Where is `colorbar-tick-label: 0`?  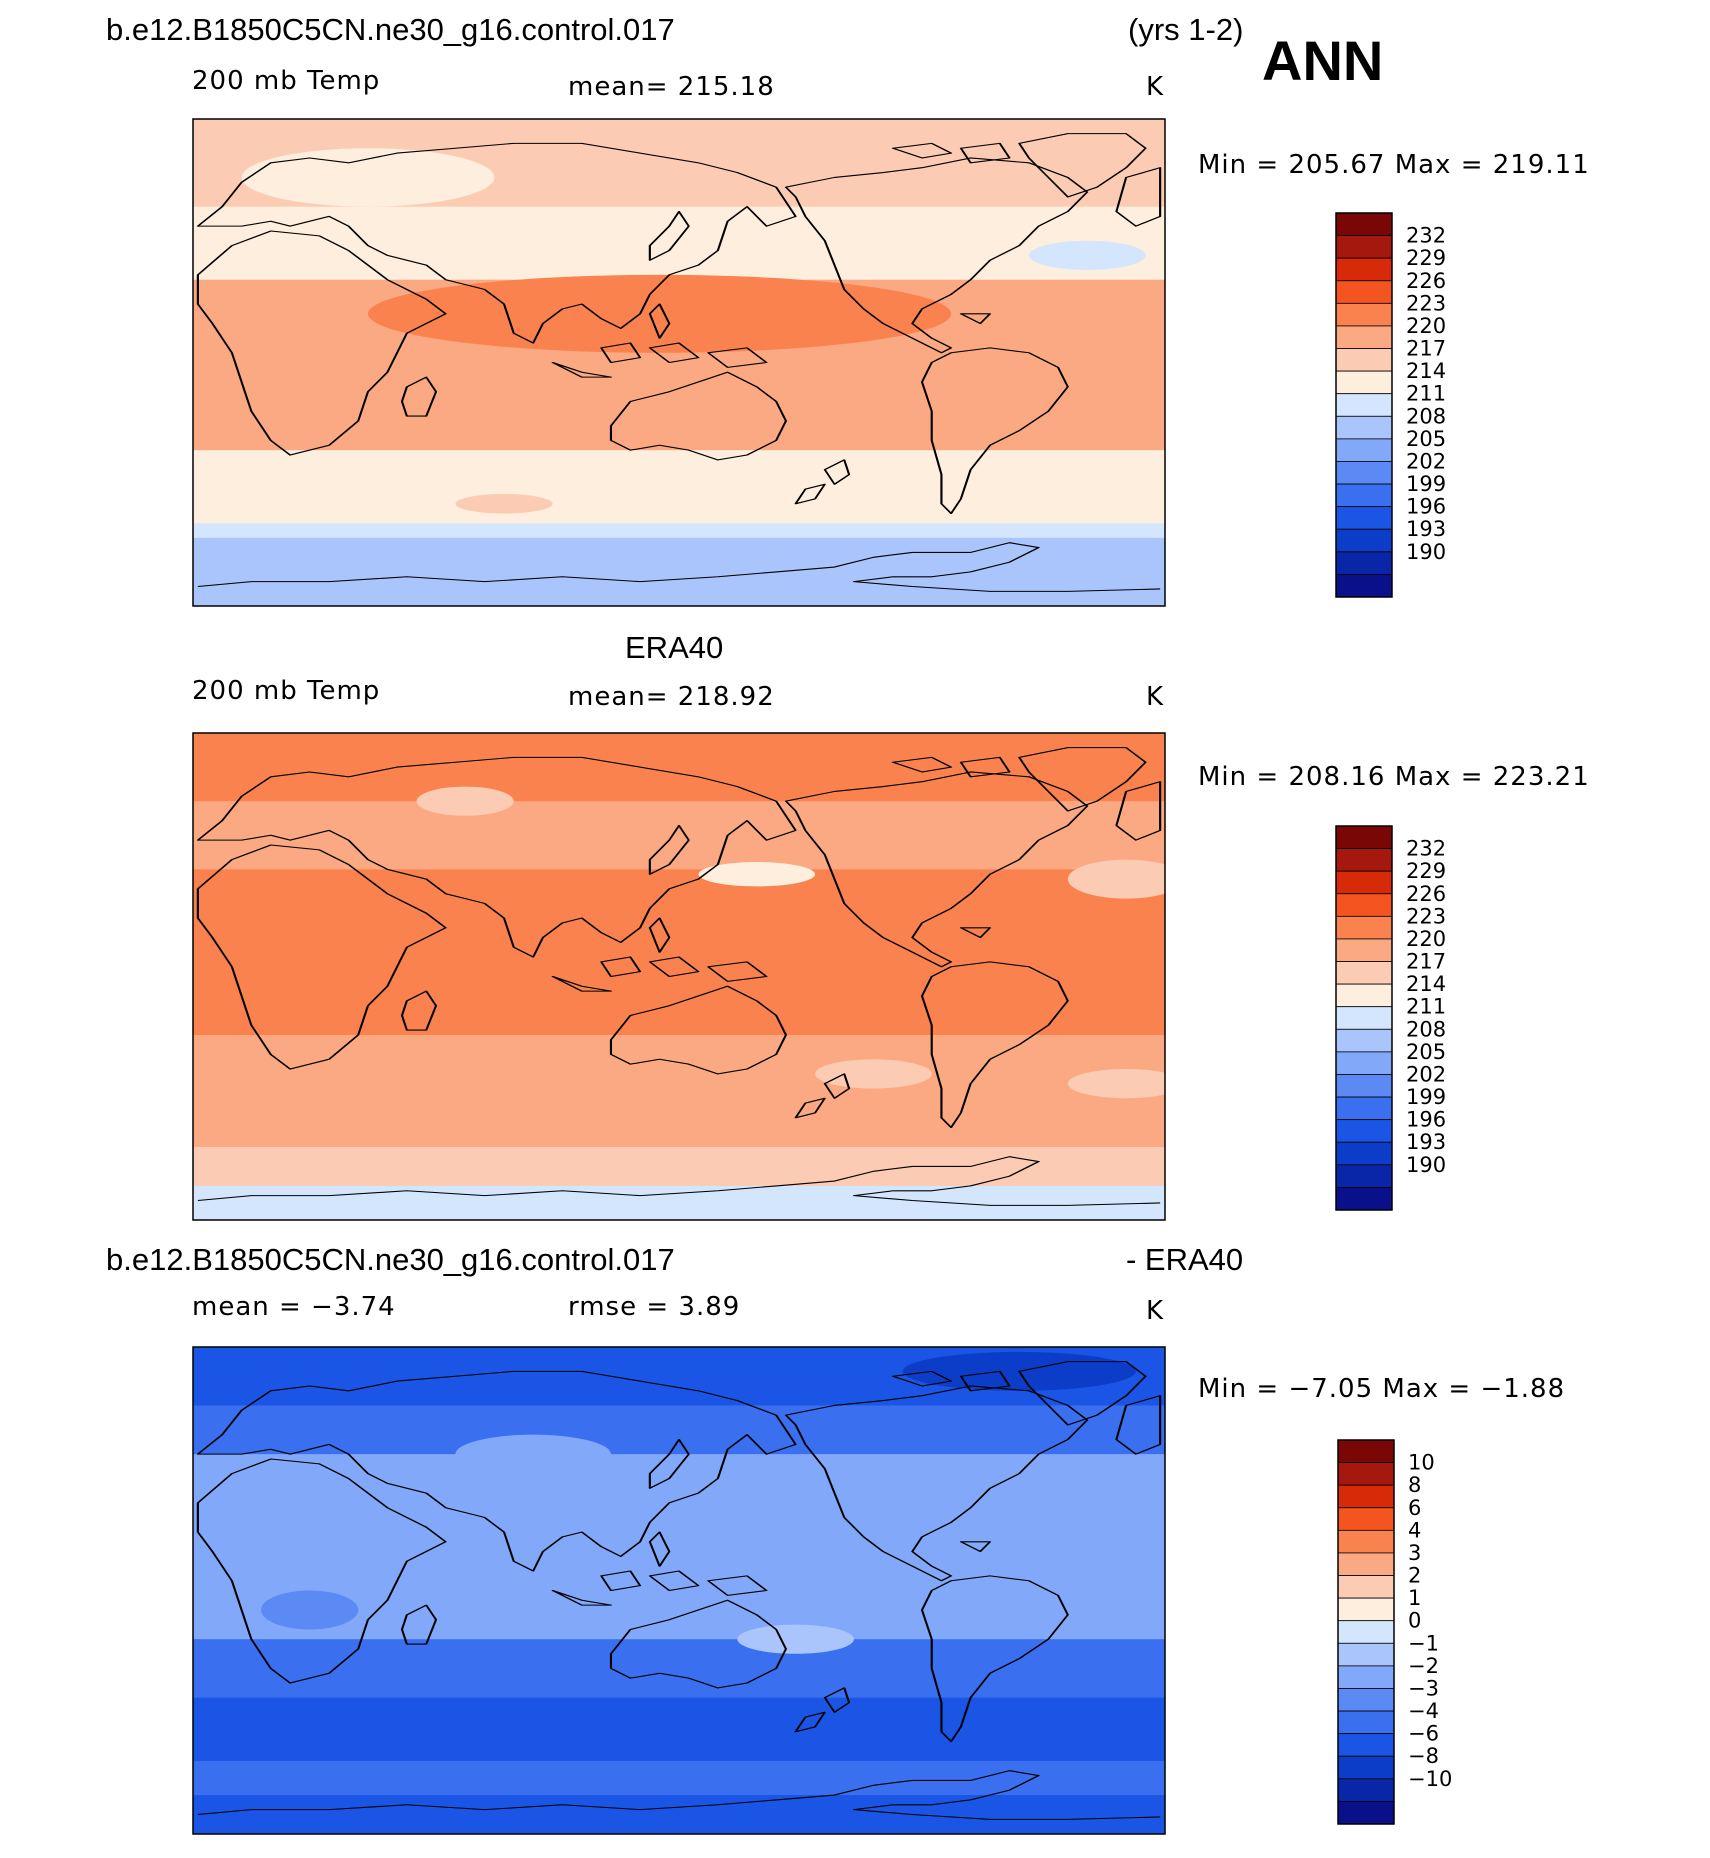 colorbar-tick-label: 0 is located at coordinates (1414, 1621).